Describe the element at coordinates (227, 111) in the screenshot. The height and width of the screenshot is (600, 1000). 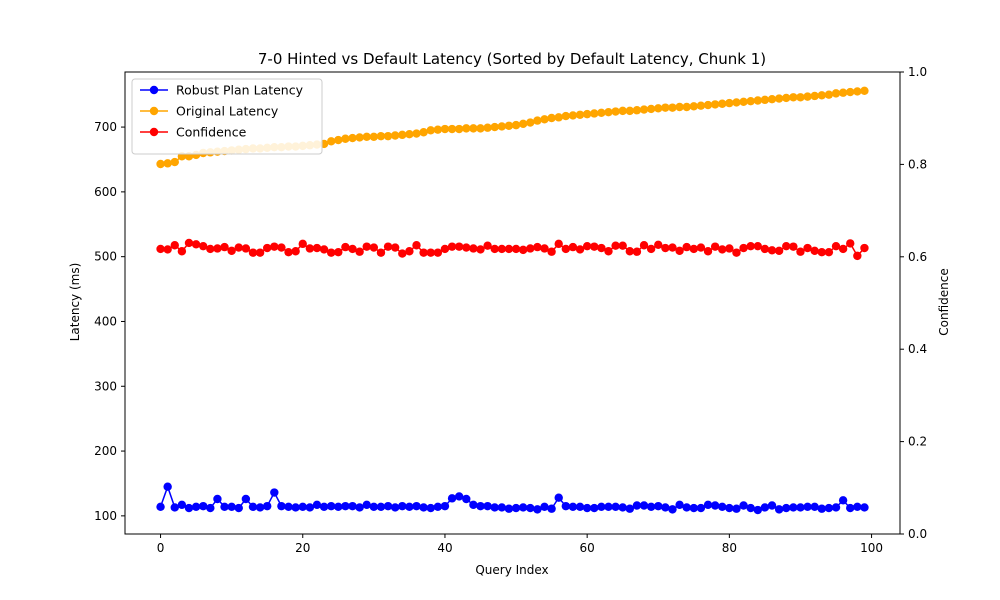
I see `legend-label: Original Latency` at that location.